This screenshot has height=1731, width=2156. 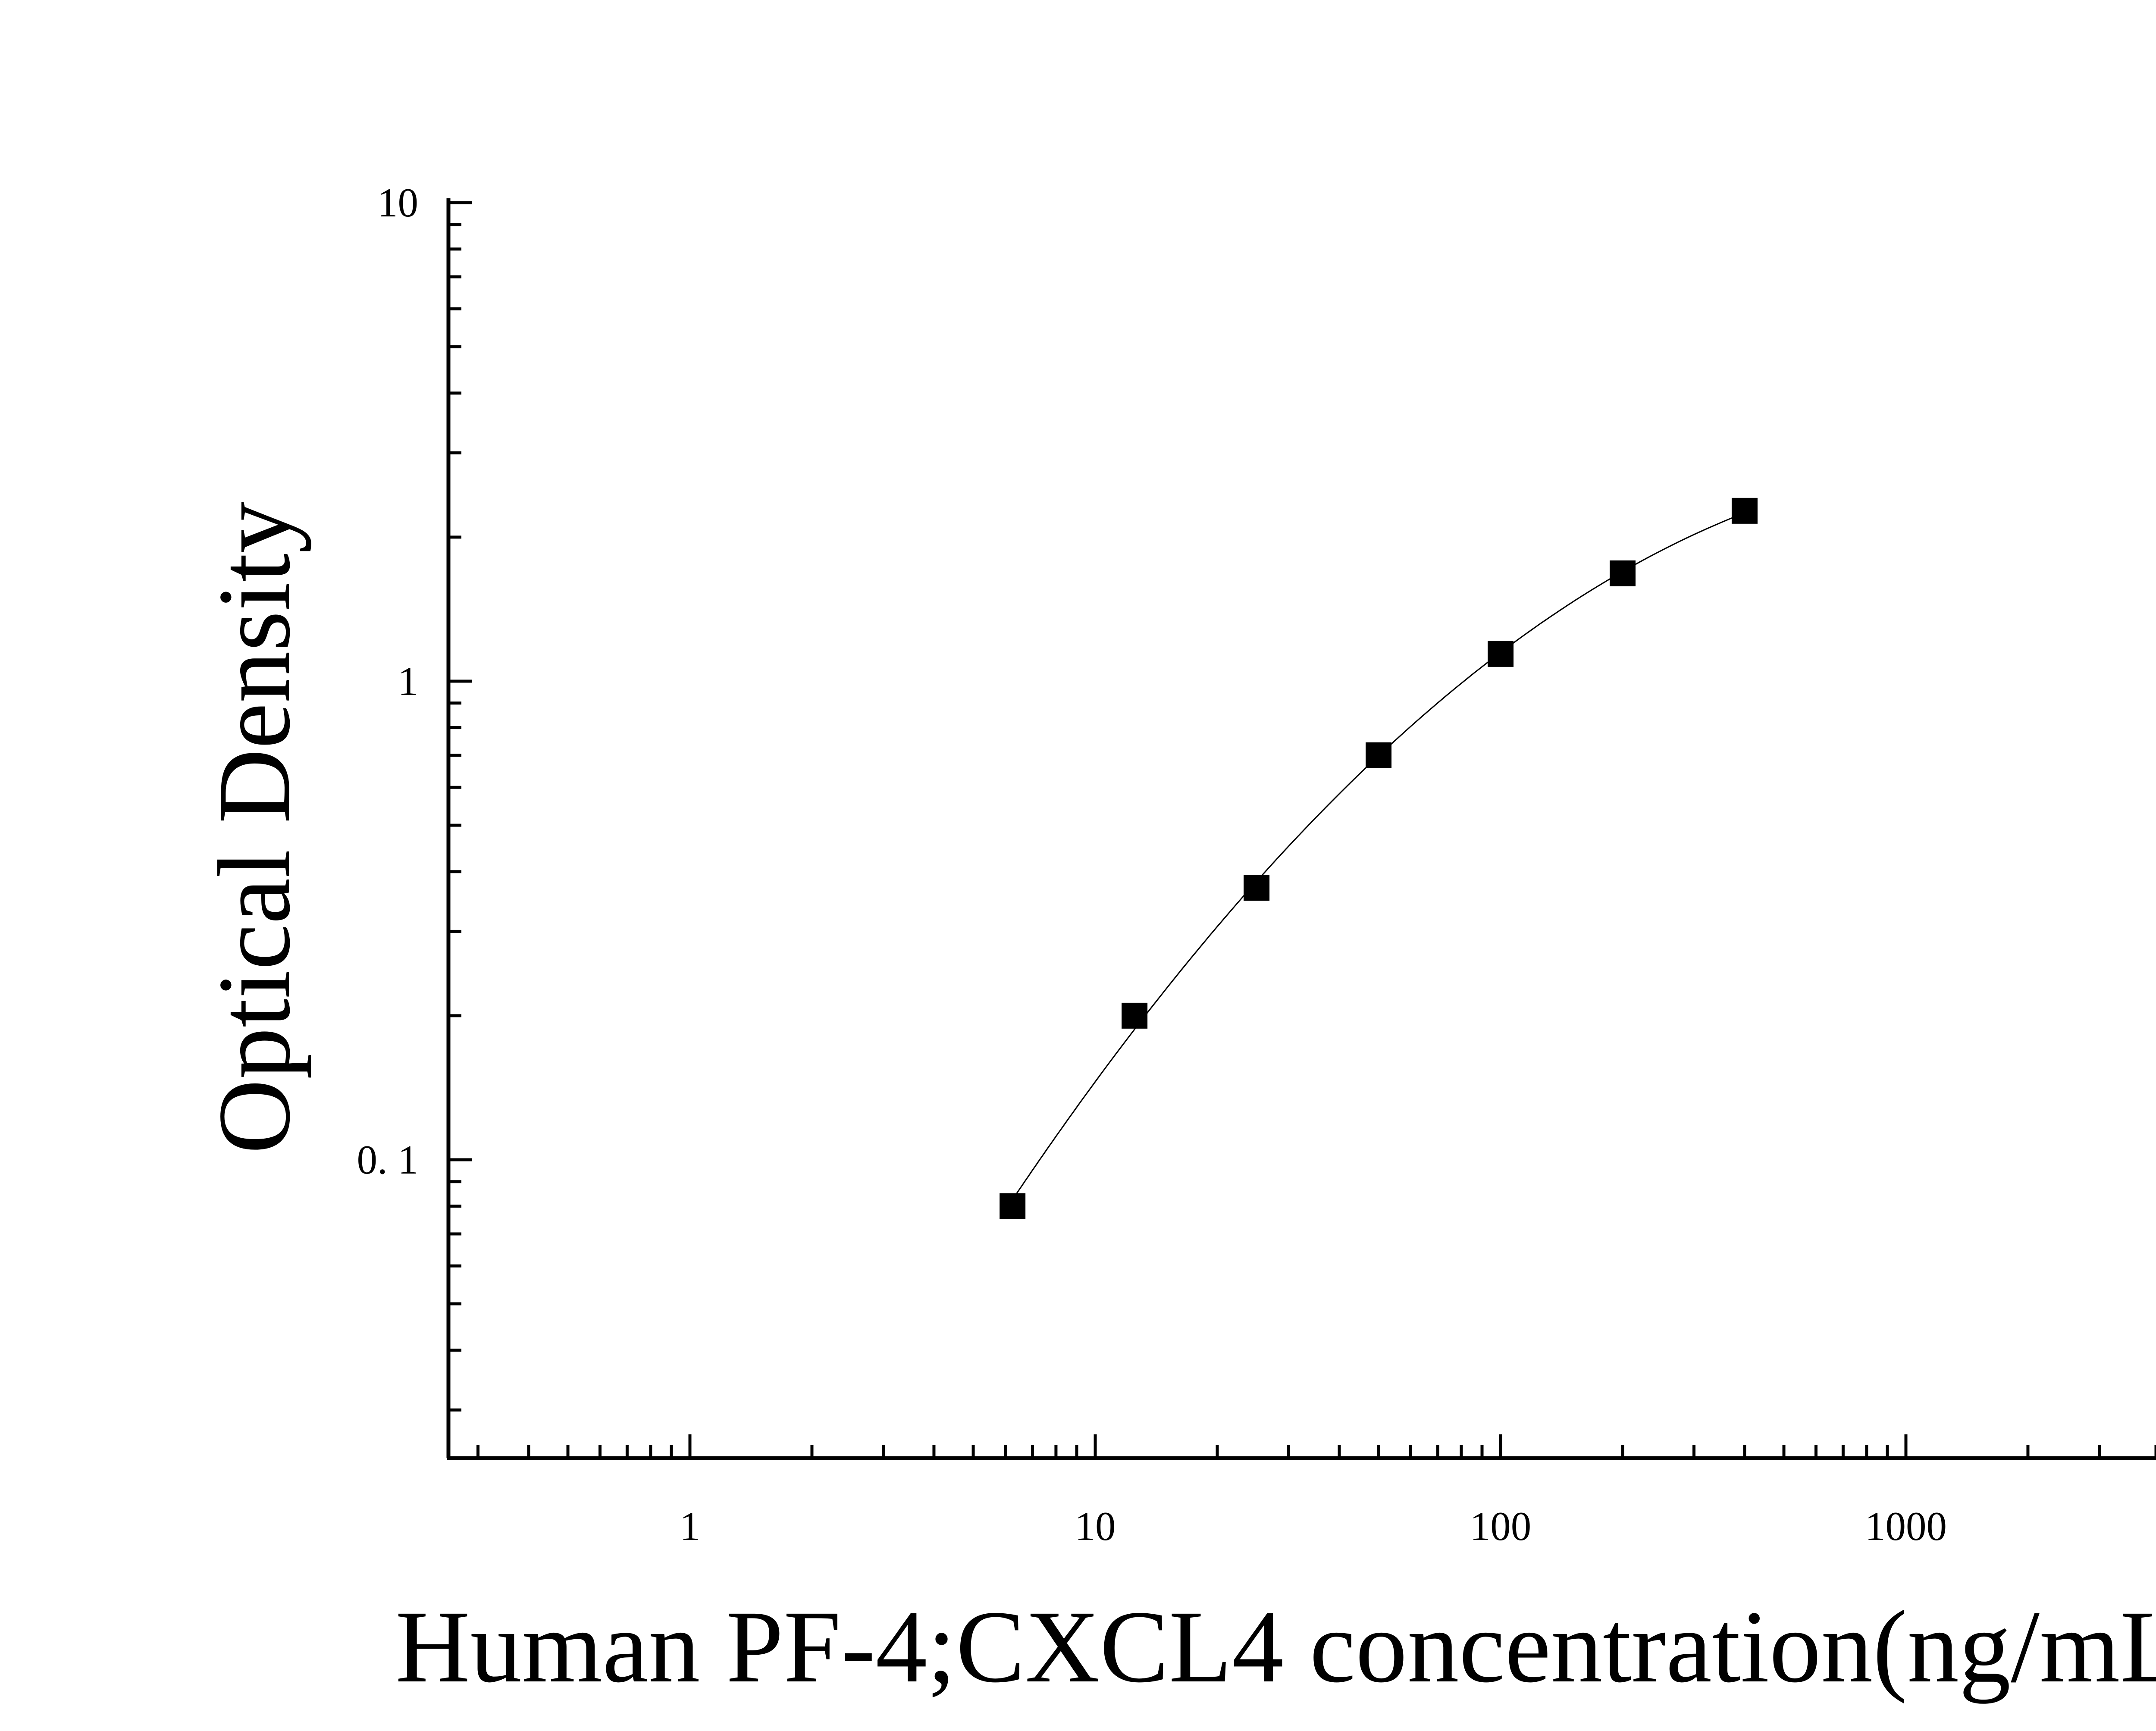 What do you see at coordinates (254, 827) in the screenshot?
I see `y-axis-title: Optical Density` at bounding box center [254, 827].